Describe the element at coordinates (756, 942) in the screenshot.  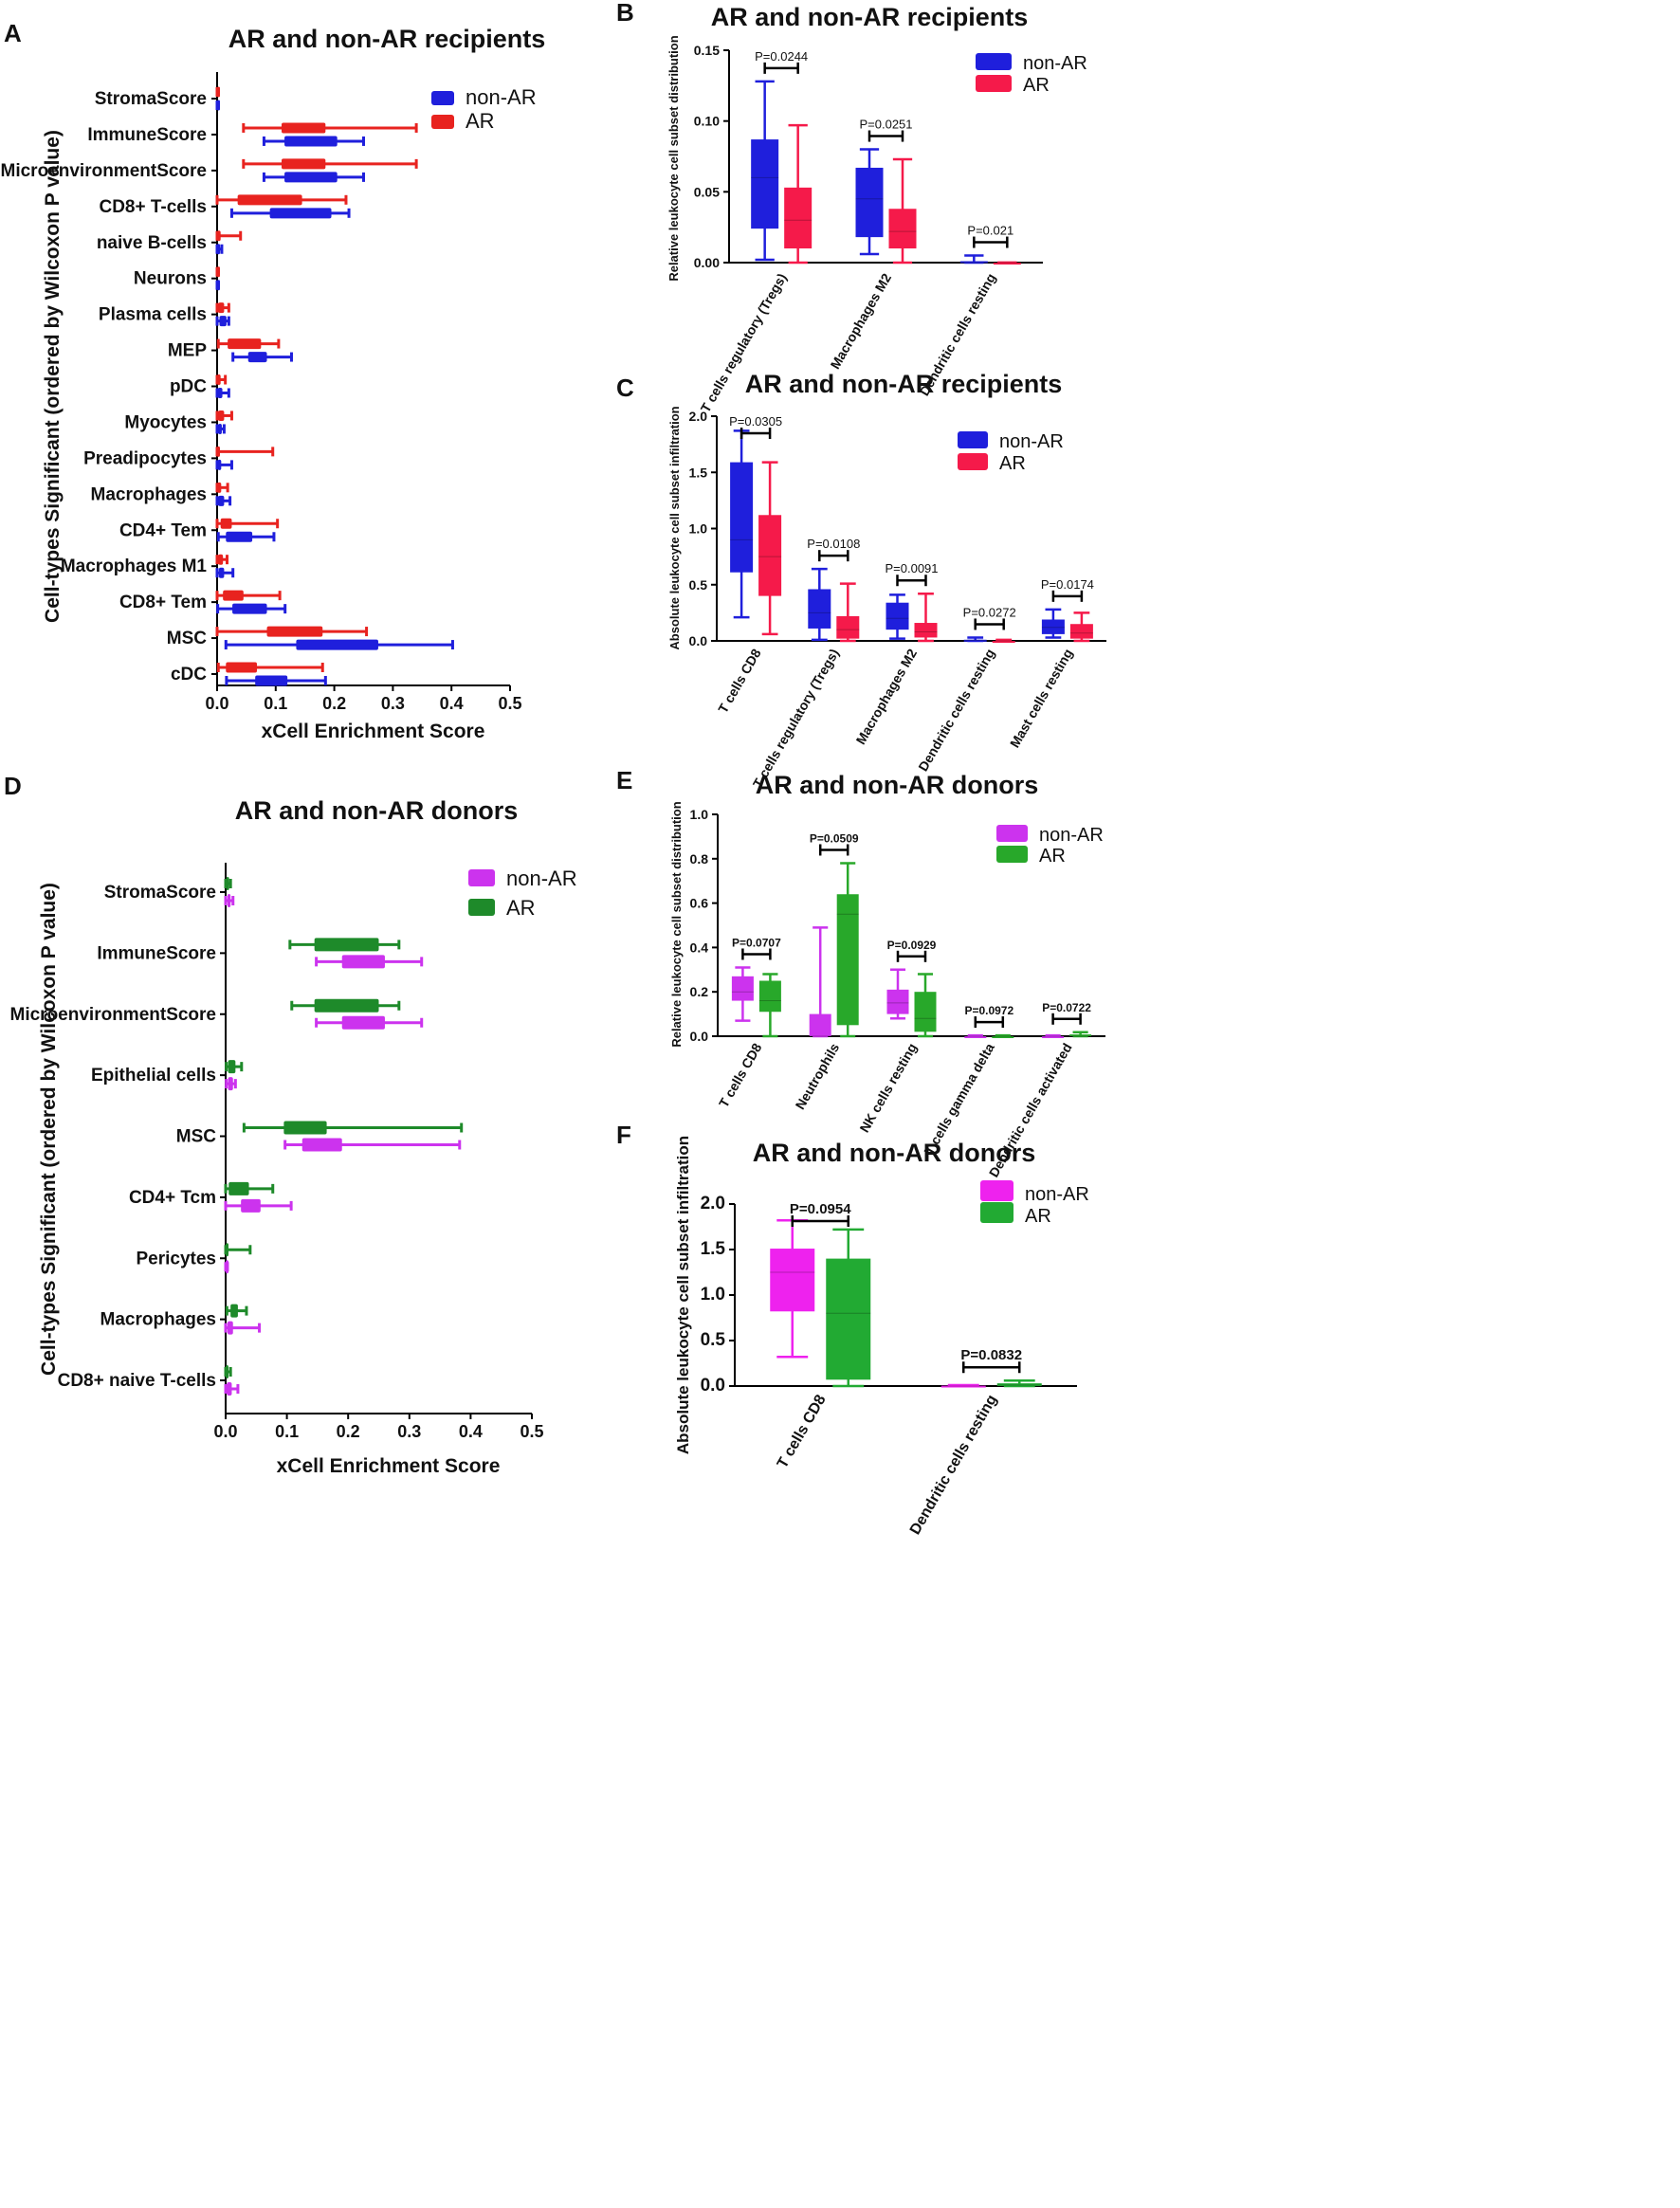
I see `p-value-label: P=0.0707` at that location.